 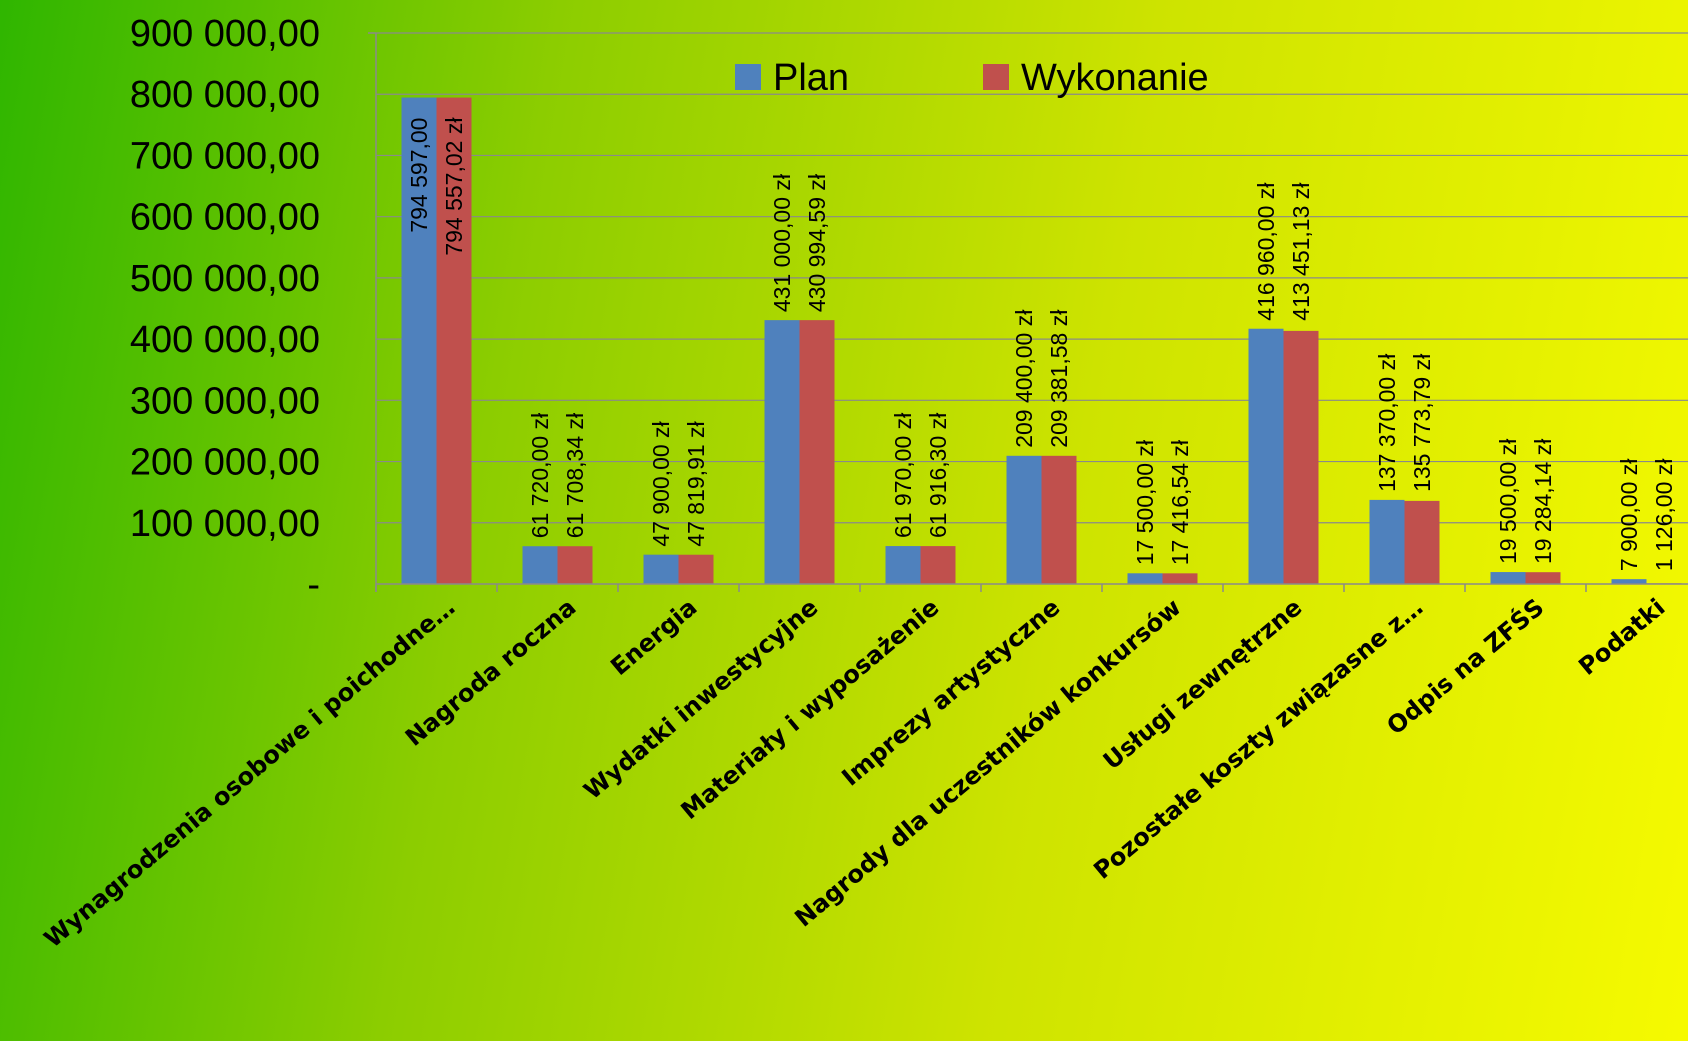 What do you see at coordinates (313, 585) in the screenshot?
I see `y-tick-label: -` at bounding box center [313, 585].